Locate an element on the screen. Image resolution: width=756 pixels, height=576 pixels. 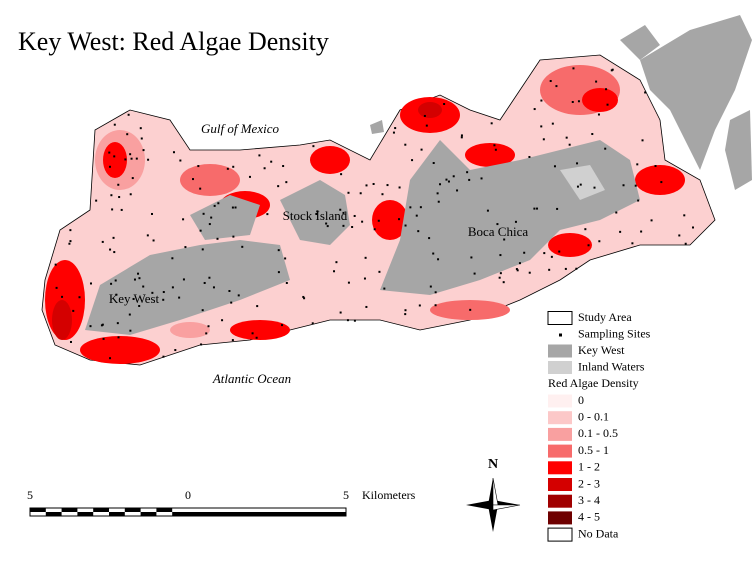
legend-label: Study Area is located at coordinates (605, 317).